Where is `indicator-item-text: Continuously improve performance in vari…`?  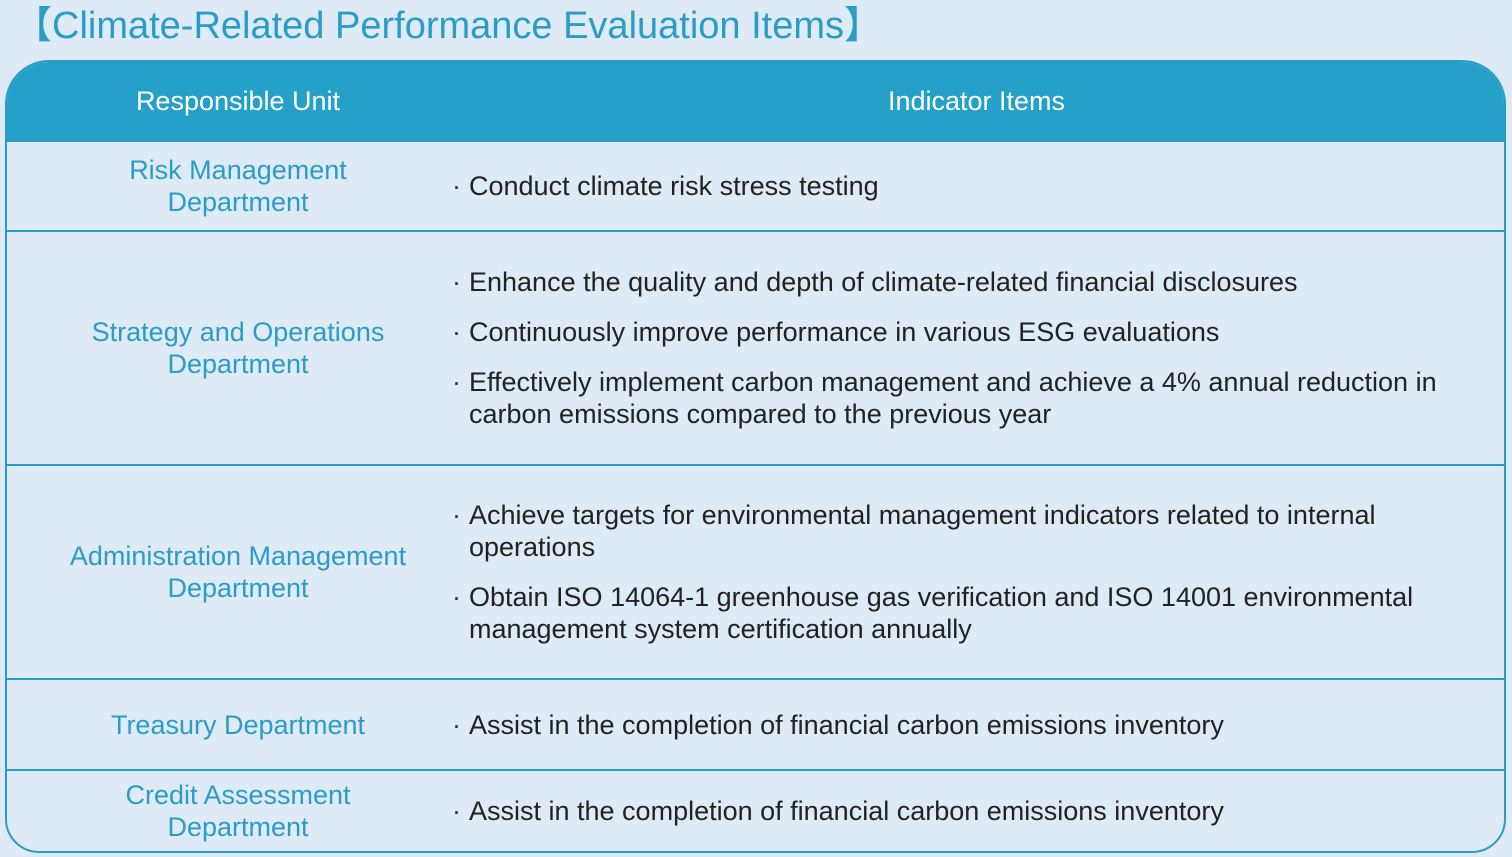 indicator-item-text: Continuously improve performance in vari… is located at coordinates (844, 332).